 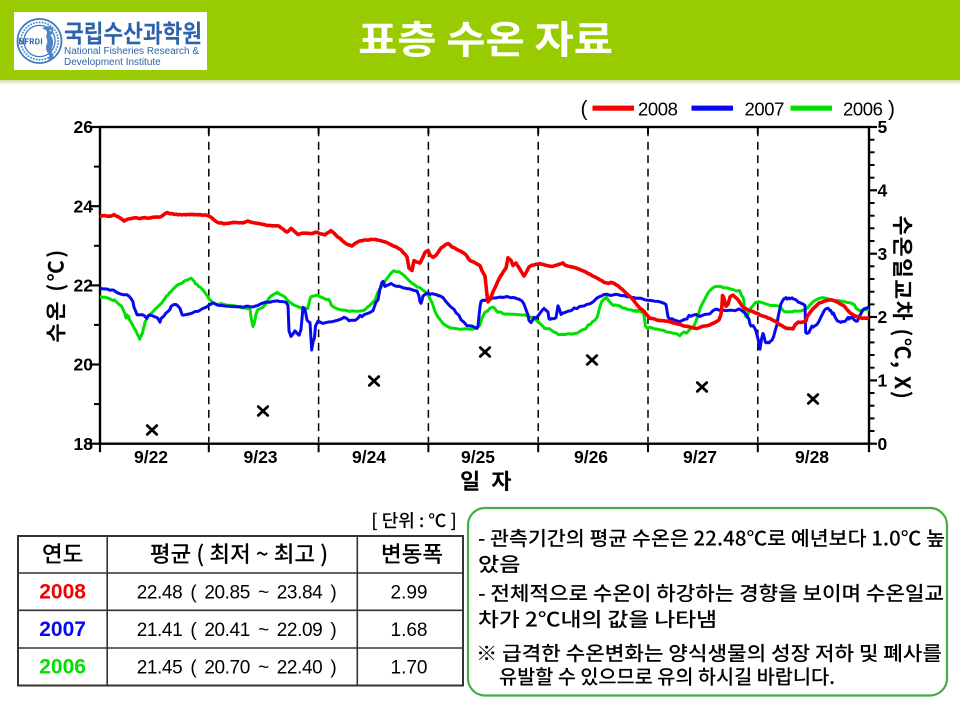 I want to click on svg-text: 18, so click(x=84, y=444).